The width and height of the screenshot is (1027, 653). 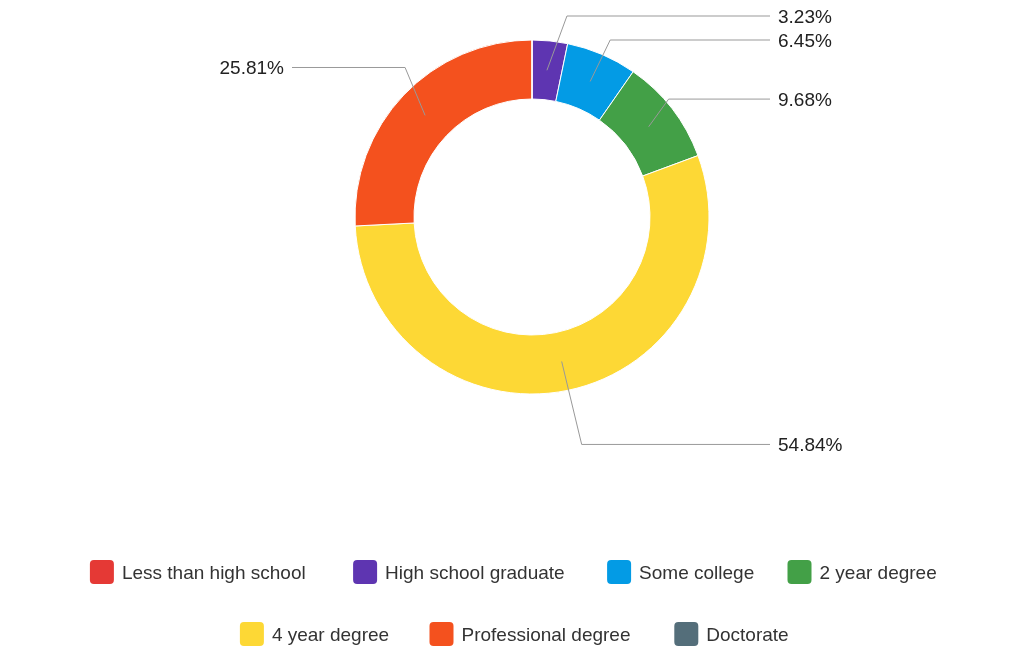 What do you see at coordinates (546, 634) in the screenshot?
I see `legend-label: Professional degree` at bounding box center [546, 634].